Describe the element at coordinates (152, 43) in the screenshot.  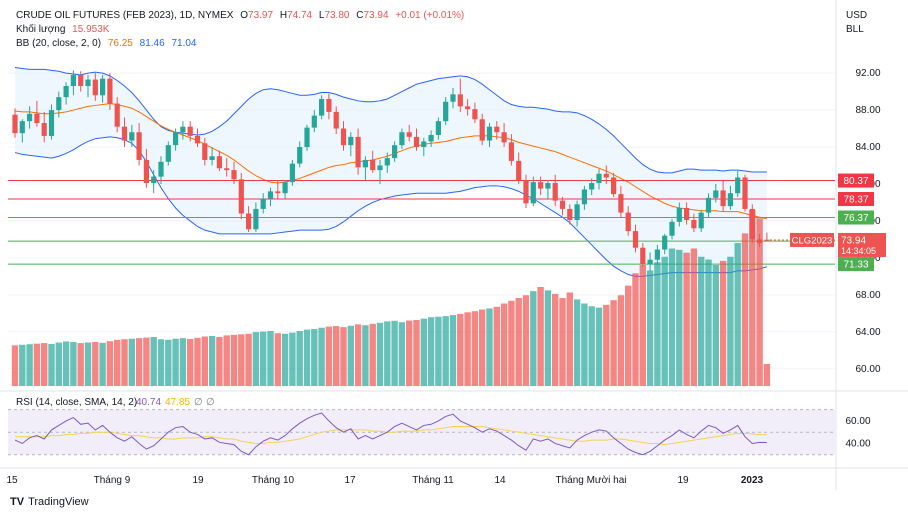
I see `bb-upper-value: 81.46` at that location.